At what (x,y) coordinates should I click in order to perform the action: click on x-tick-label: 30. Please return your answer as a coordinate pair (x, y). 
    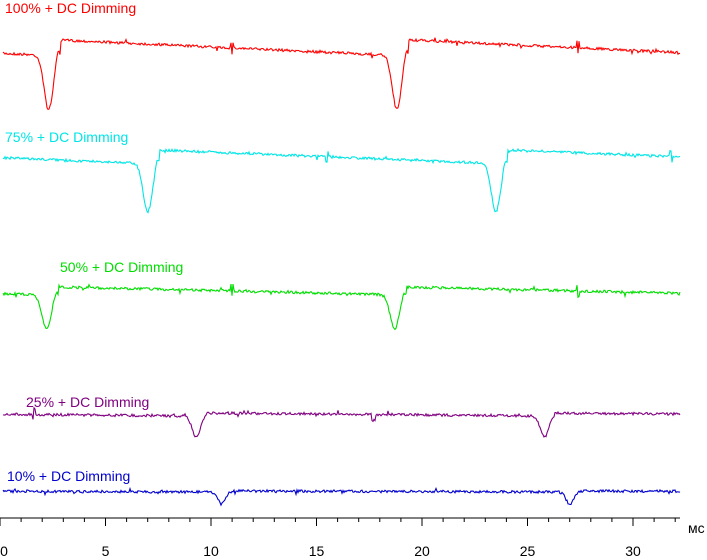
    Looking at the image, I should click on (633, 551).